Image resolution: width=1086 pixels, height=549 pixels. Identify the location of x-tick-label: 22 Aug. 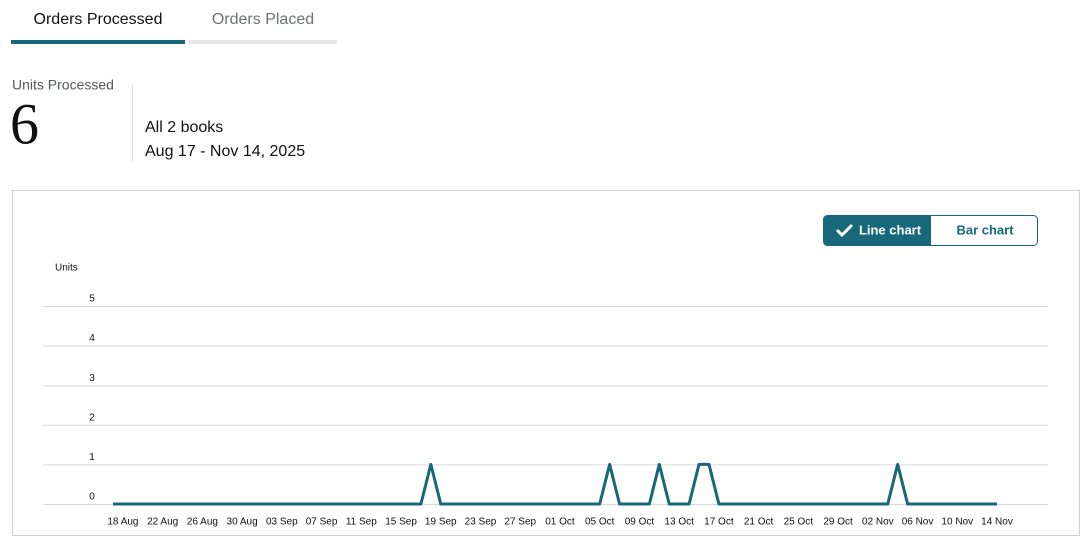
(162, 522).